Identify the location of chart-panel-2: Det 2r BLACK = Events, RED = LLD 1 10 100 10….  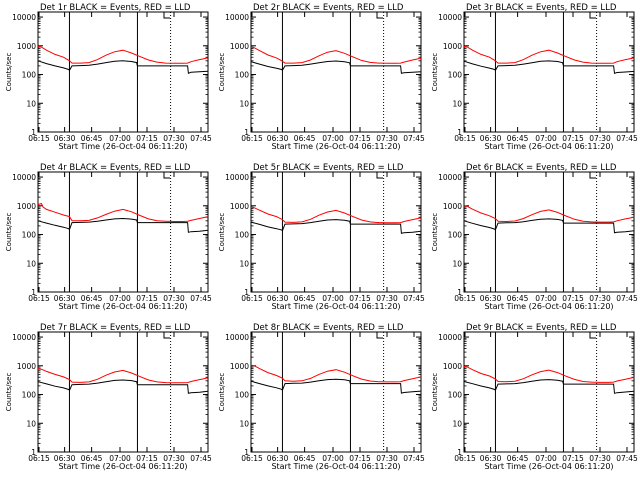
(321, 77).